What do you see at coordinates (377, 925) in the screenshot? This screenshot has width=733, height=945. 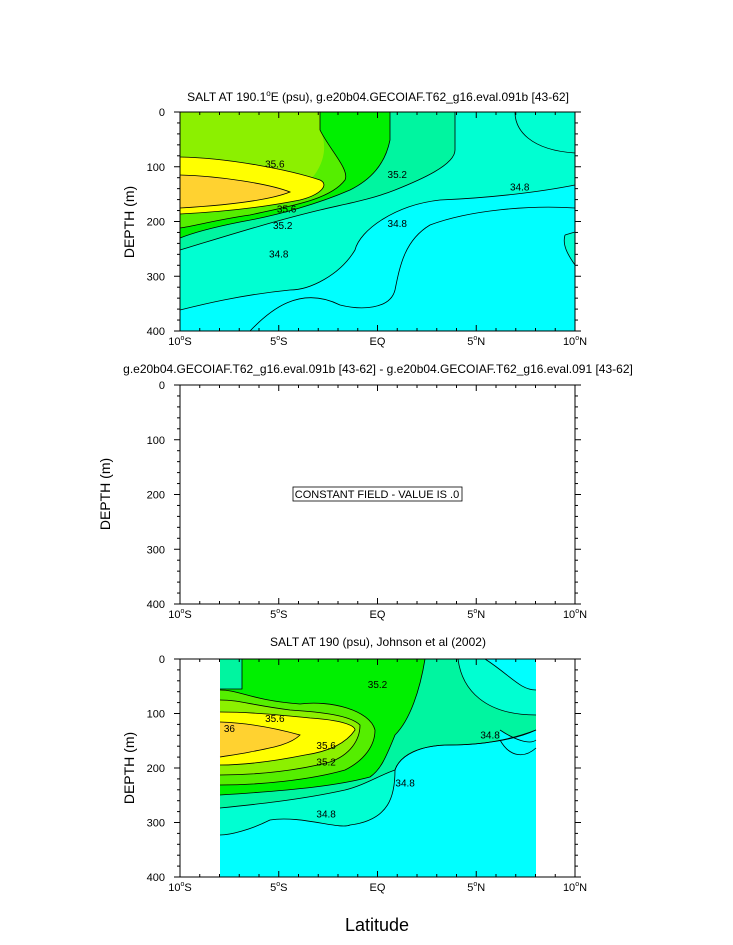 I see `x-axis-label: Latitude` at bounding box center [377, 925].